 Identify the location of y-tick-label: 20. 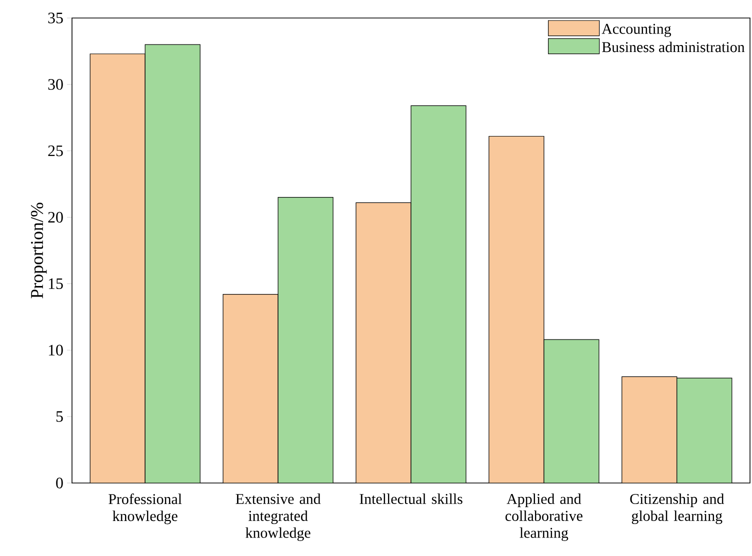
(55, 217).